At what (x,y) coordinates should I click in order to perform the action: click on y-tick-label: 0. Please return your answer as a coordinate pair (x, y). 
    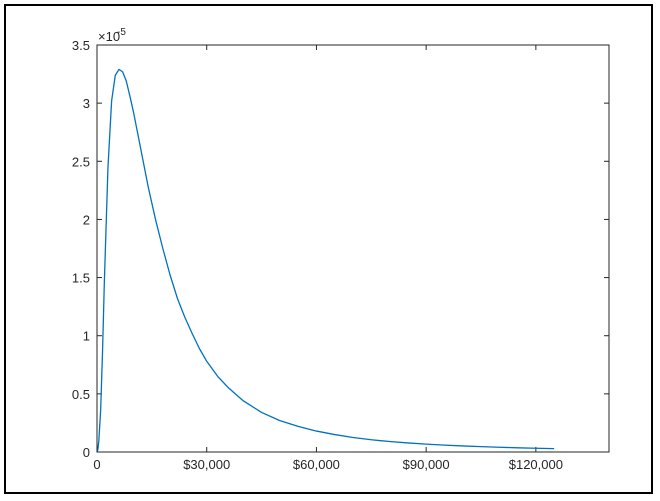
    Looking at the image, I should click on (86, 452).